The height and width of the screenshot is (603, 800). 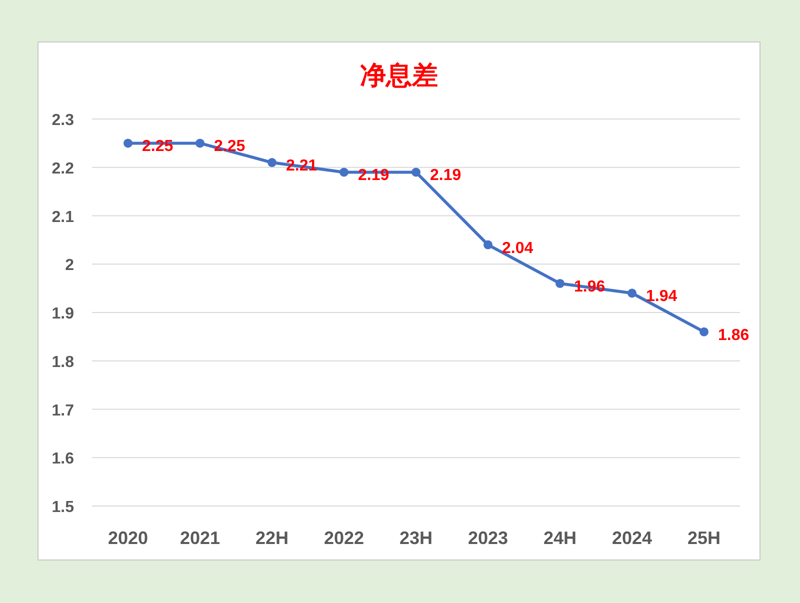 What do you see at coordinates (734, 335) in the screenshot?
I see `data-label: 1.86` at bounding box center [734, 335].